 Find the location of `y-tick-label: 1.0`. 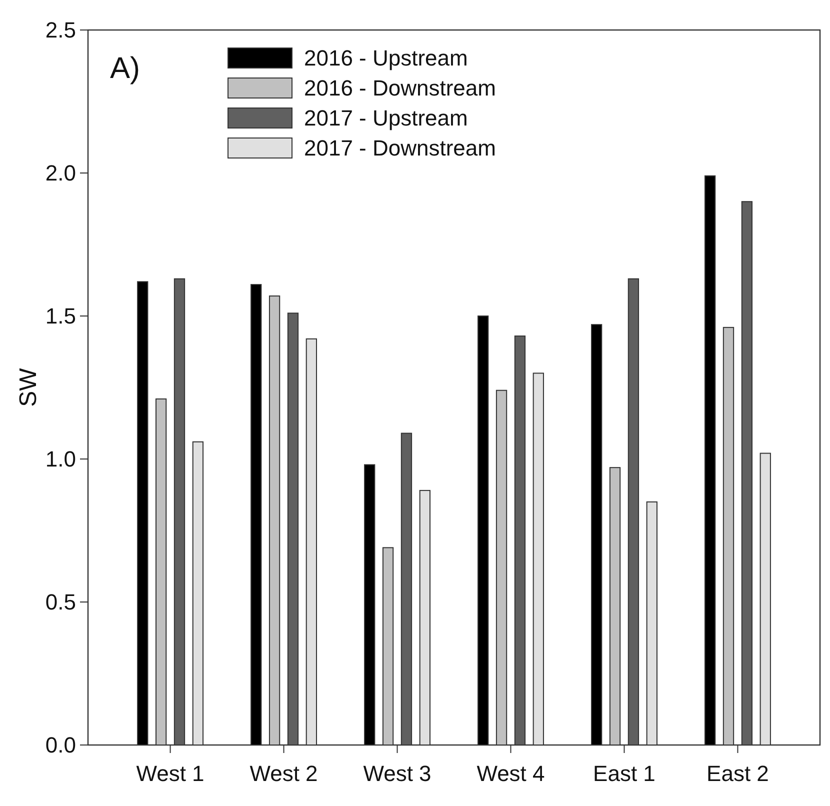

y-tick-label: 1.0 is located at coordinates (60, 459).